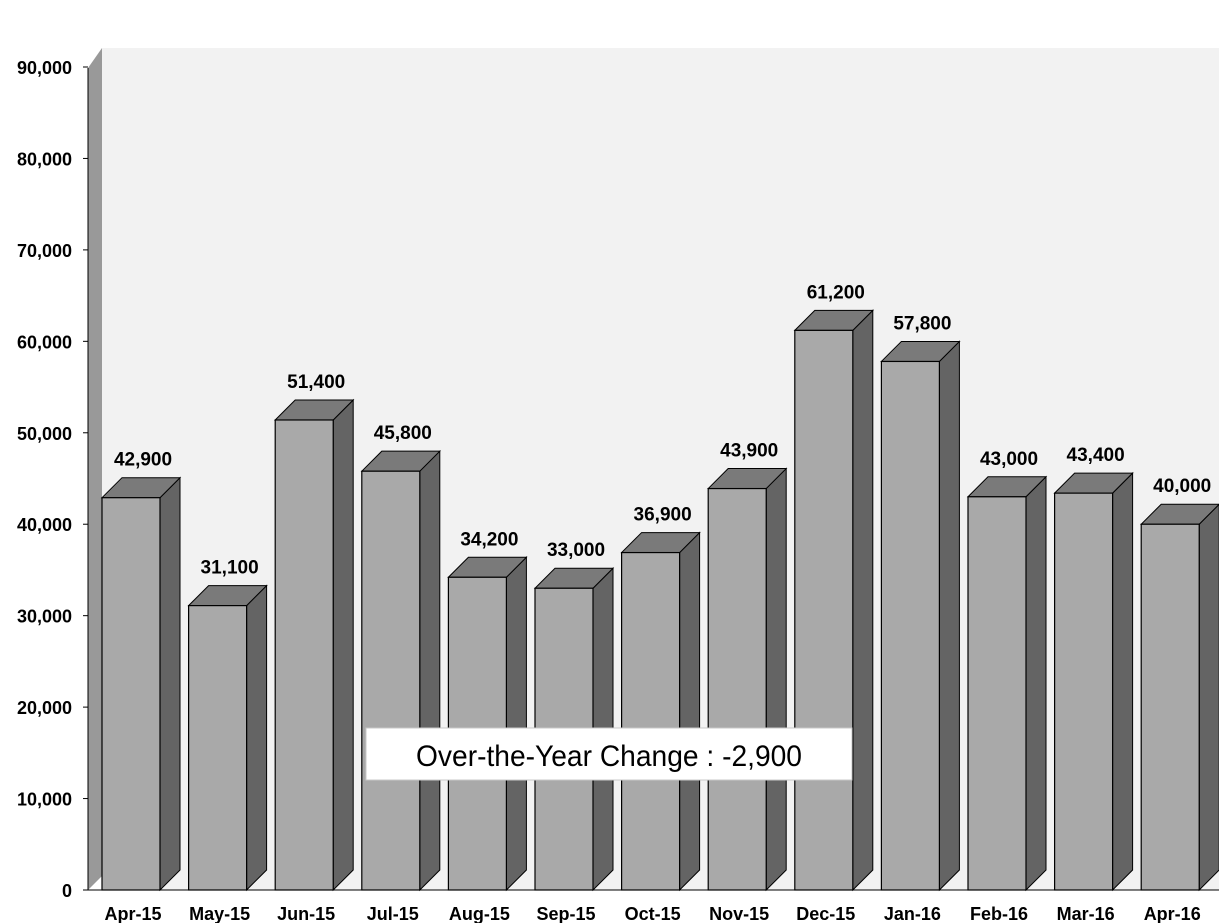 Image resolution: width=1219 pixels, height=923 pixels. What do you see at coordinates (836, 292) in the screenshot?
I see `data-label: 61,200` at bounding box center [836, 292].